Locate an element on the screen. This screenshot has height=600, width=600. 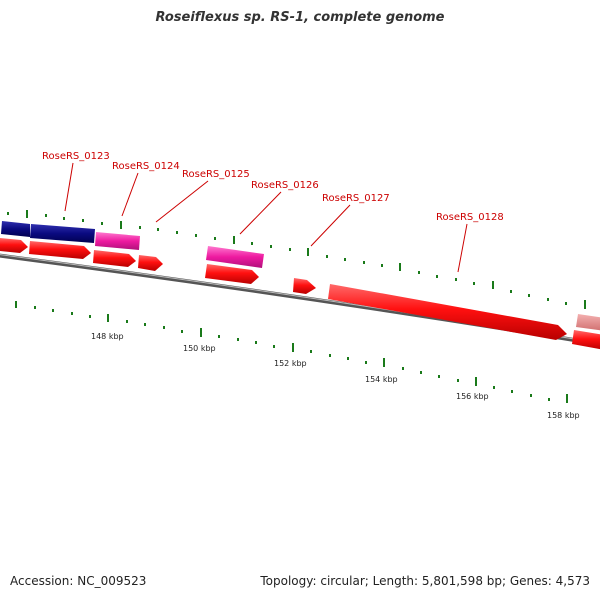
kbp-label-154: 154 kbp is located at coordinates (381, 379).